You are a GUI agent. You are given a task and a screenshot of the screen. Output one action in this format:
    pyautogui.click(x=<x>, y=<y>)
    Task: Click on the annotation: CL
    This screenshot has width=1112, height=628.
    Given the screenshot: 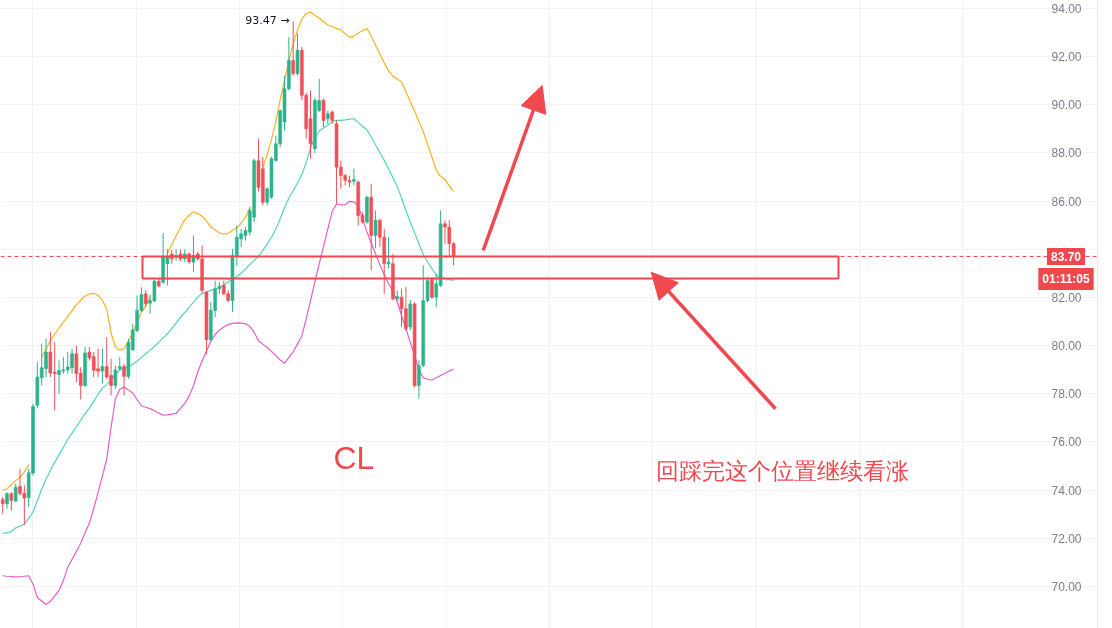 What is the action you would take?
    pyautogui.click(x=354, y=457)
    